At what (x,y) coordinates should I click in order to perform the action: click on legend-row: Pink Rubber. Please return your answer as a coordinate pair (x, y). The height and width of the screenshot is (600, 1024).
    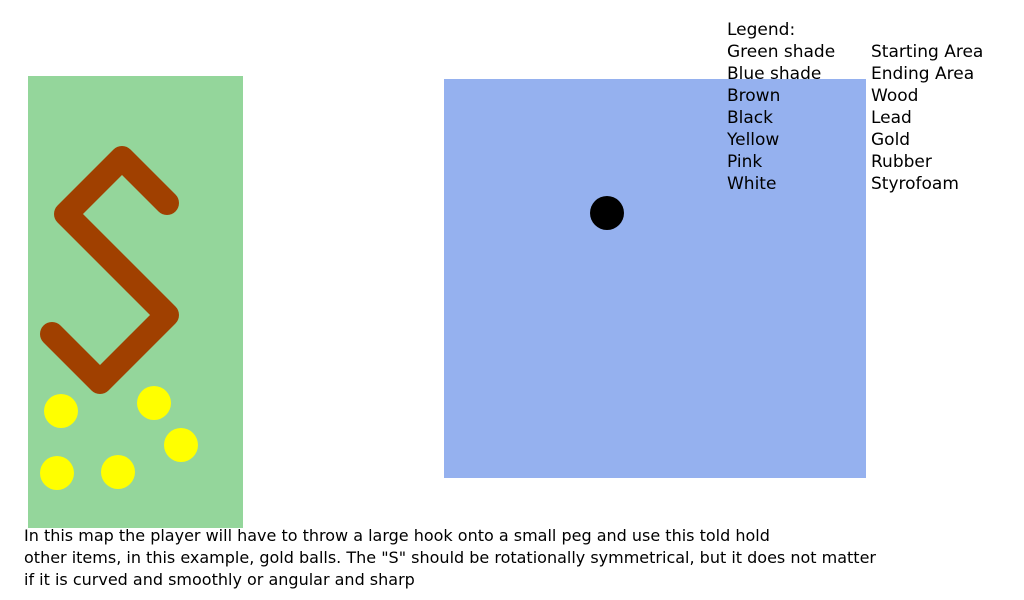
    Looking at the image, I should click on (855, 162).